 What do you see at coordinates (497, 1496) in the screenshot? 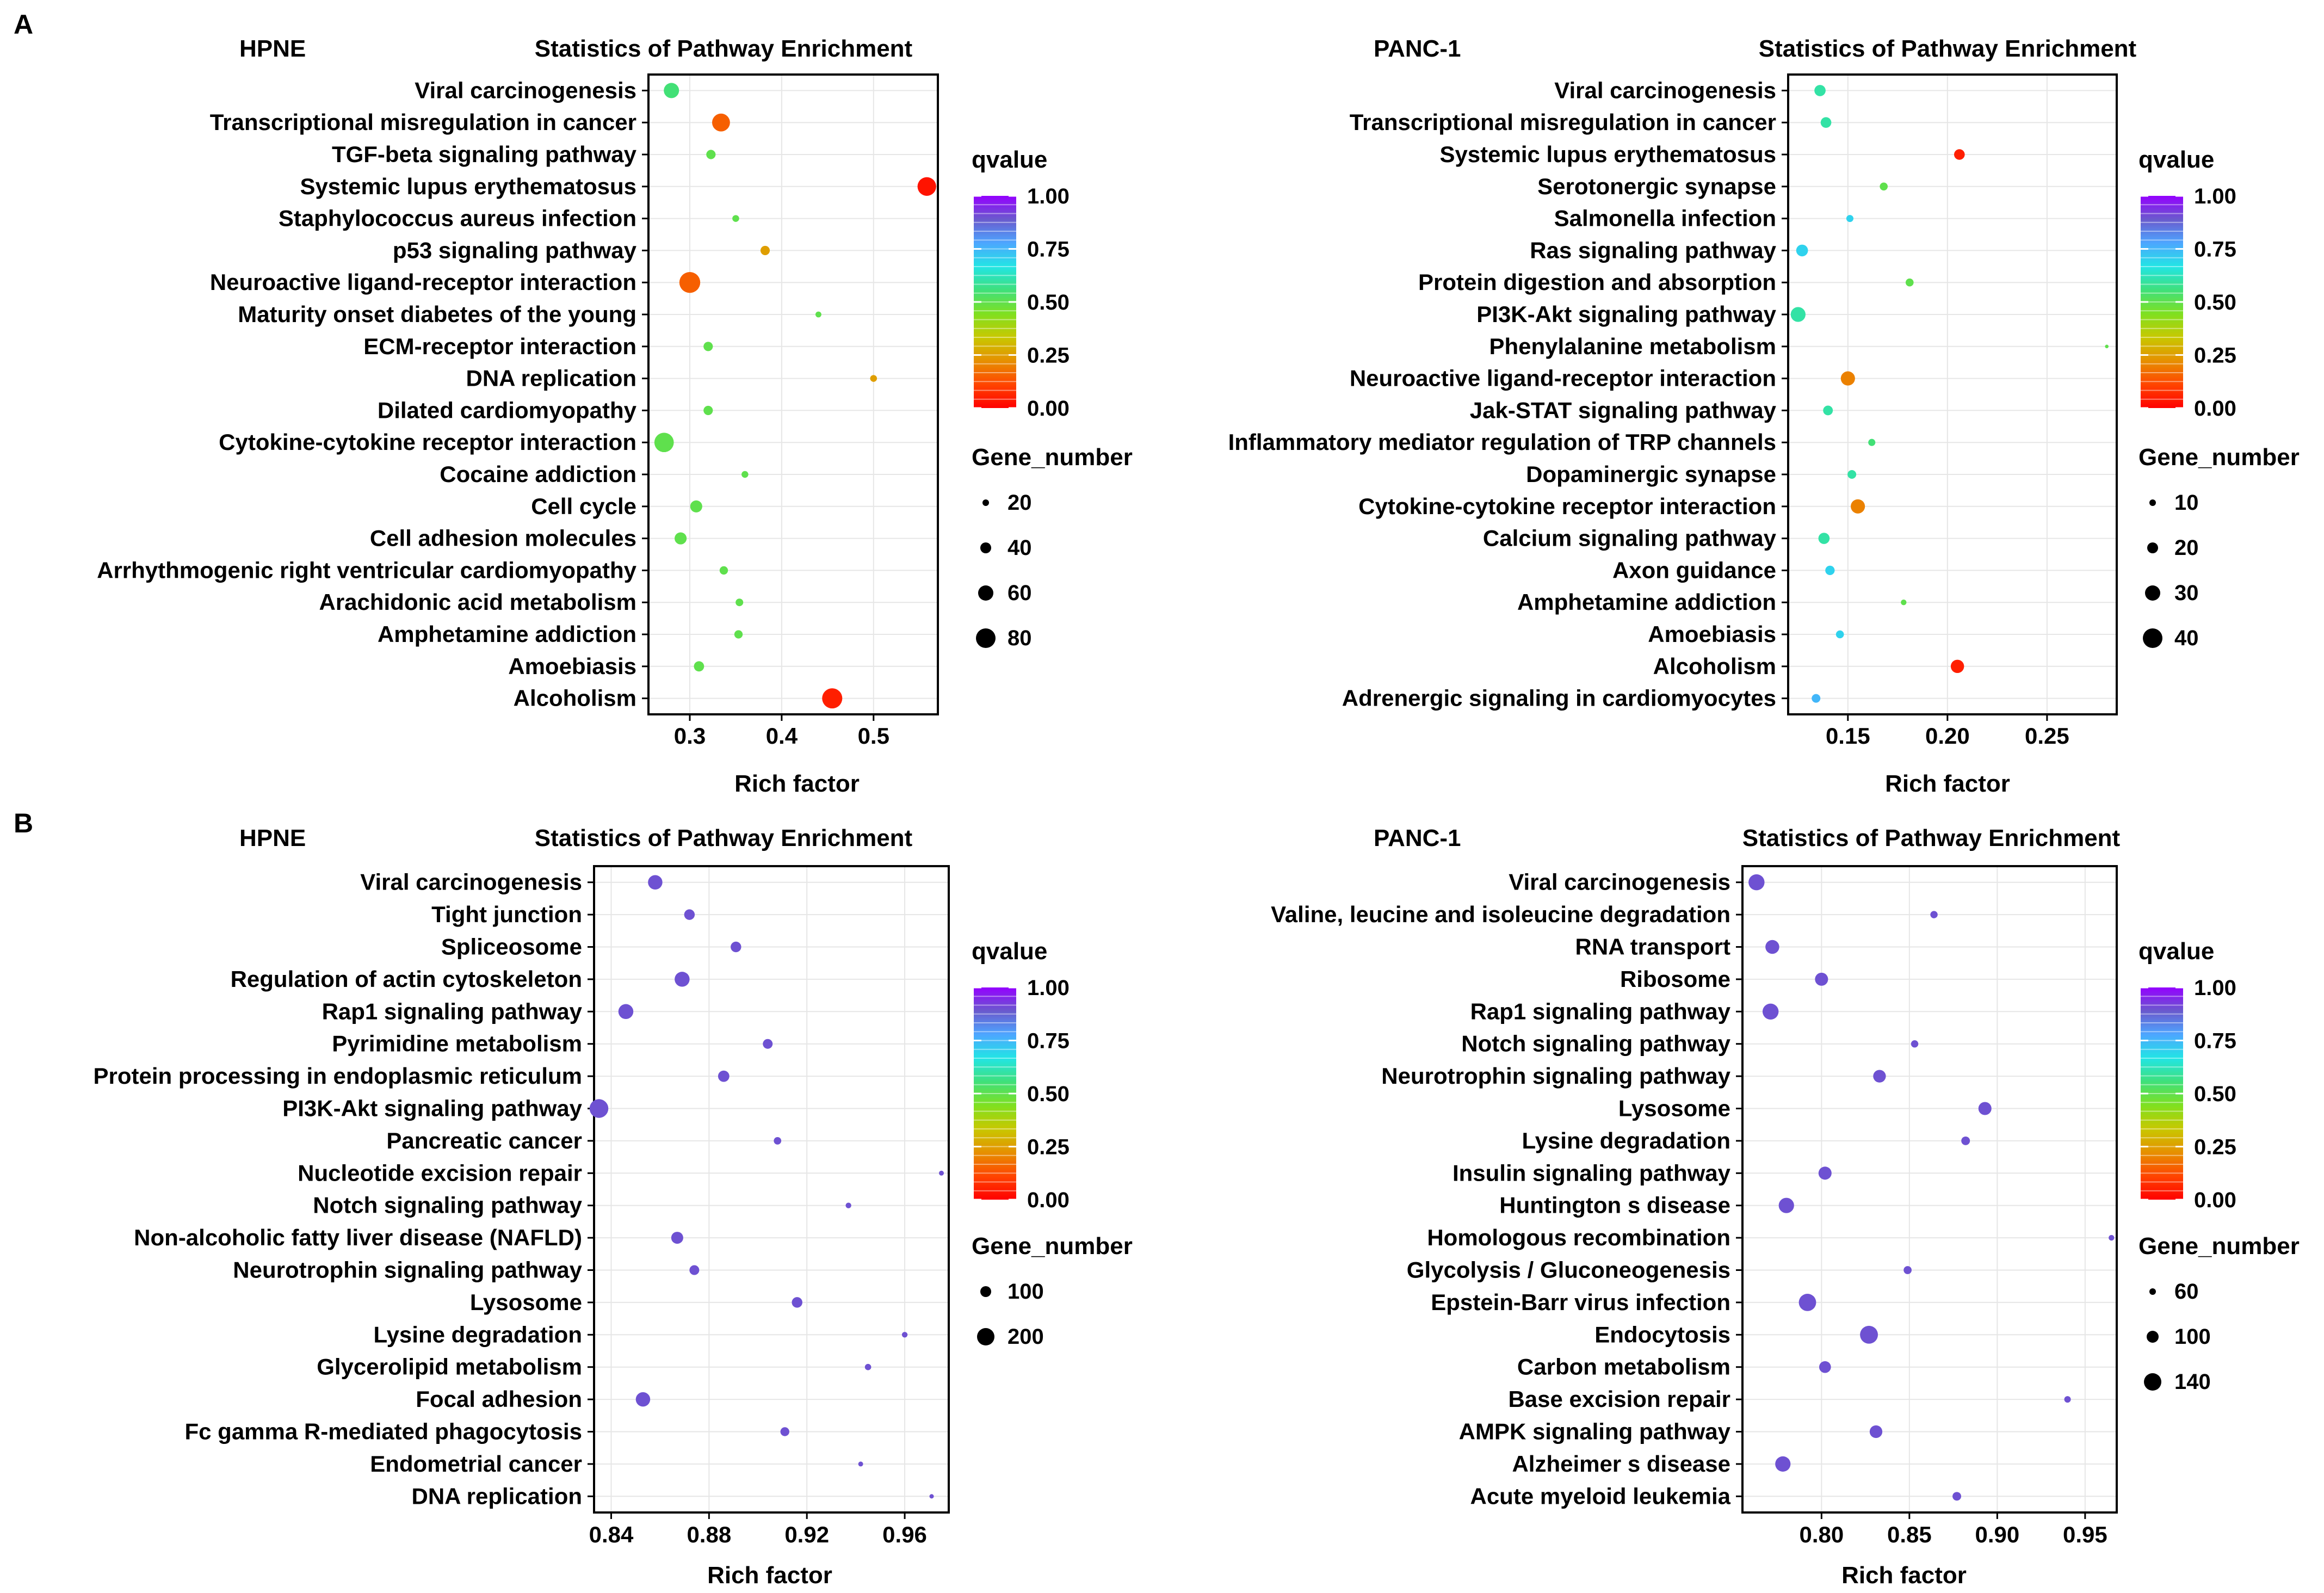
I see `y-tick-label: DNA replication` at bounding box center [497, 1496].